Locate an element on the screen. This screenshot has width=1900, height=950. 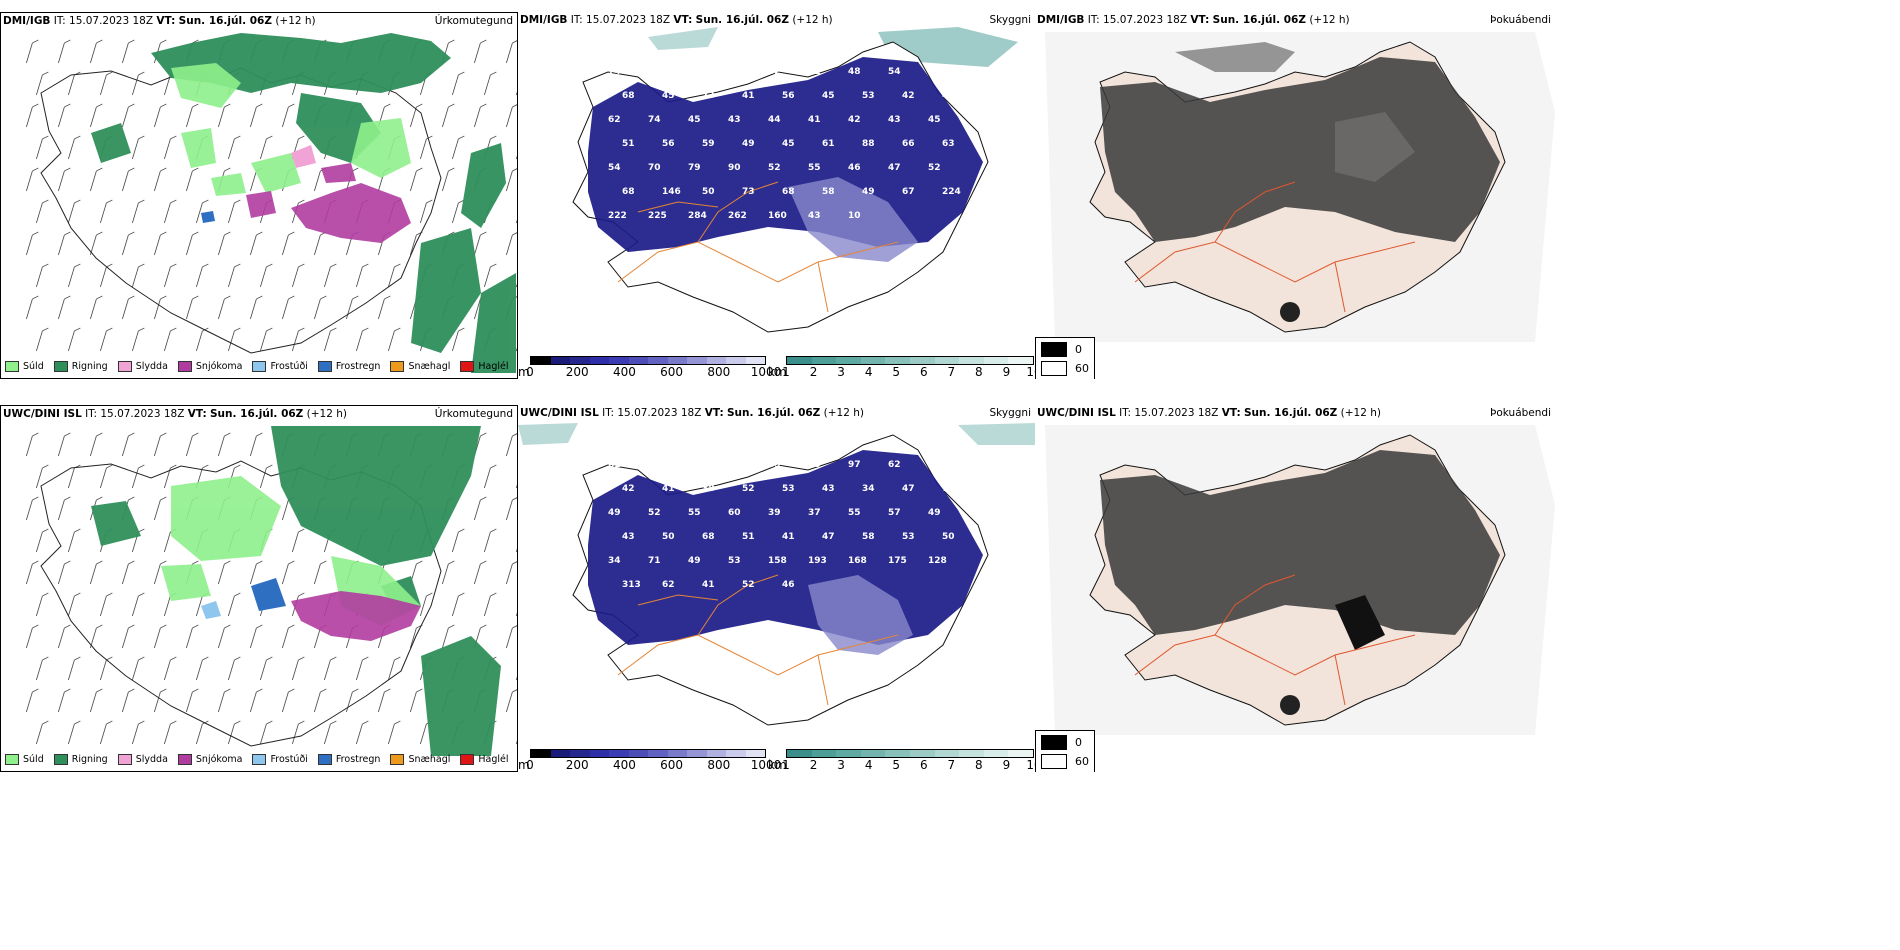
cloud-base-label: 67 is located at coordinates (908, 192).